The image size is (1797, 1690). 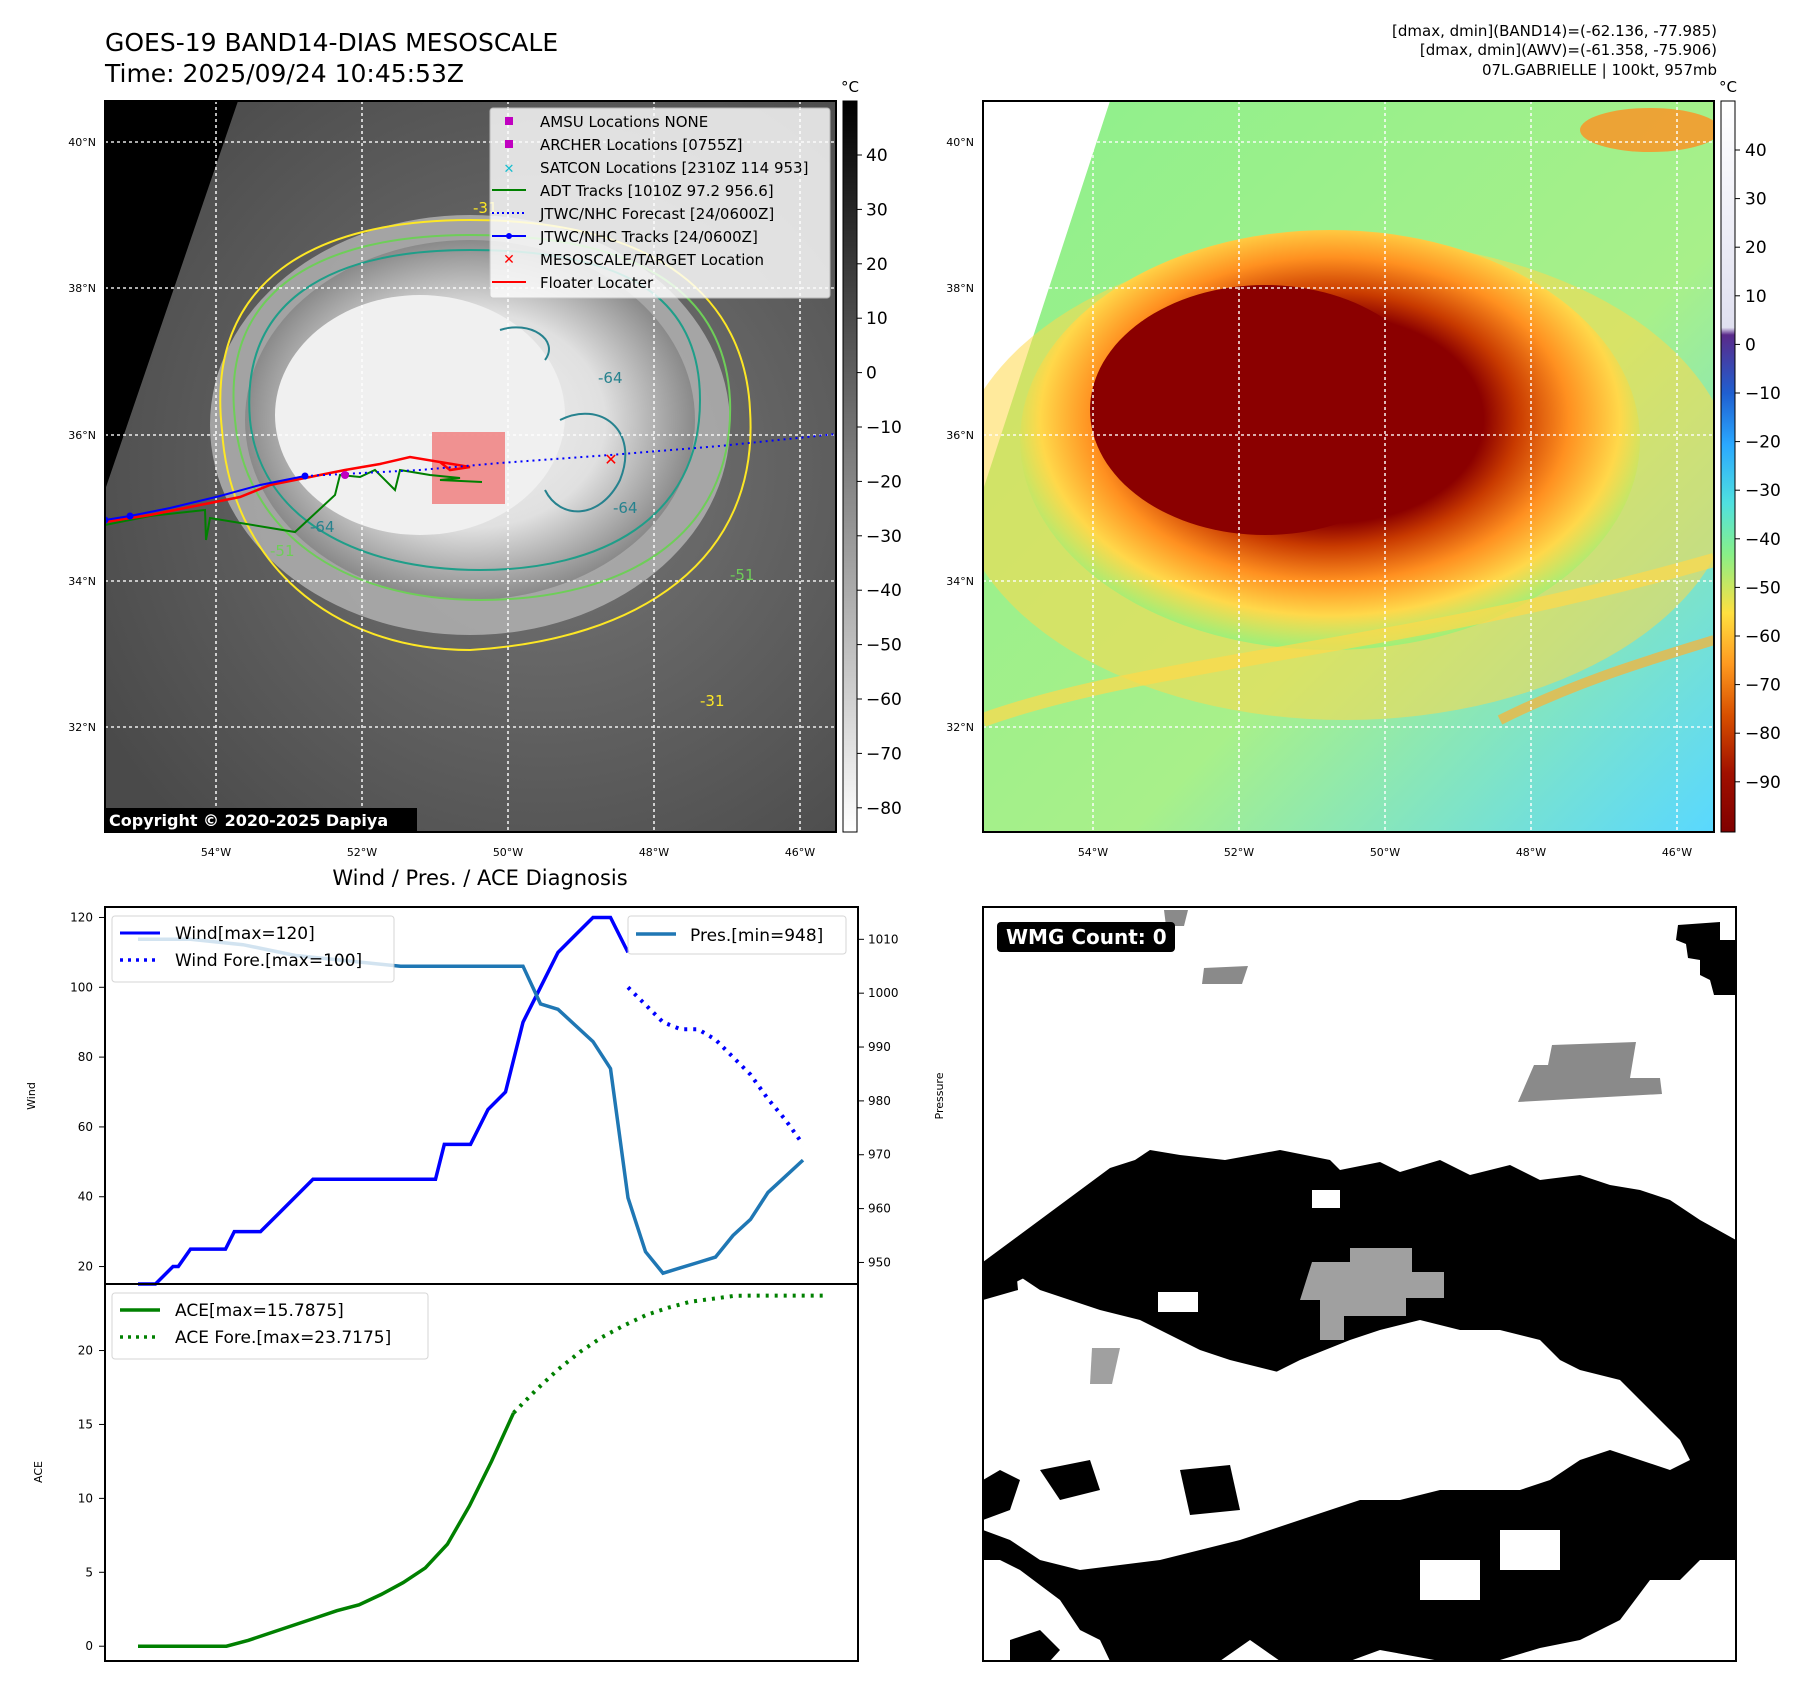 What do you see at coordinates (1763, 540) in the screenshot?
I see `awv-colorbar-tick-label: −40` at bounding box center [1763, 540].